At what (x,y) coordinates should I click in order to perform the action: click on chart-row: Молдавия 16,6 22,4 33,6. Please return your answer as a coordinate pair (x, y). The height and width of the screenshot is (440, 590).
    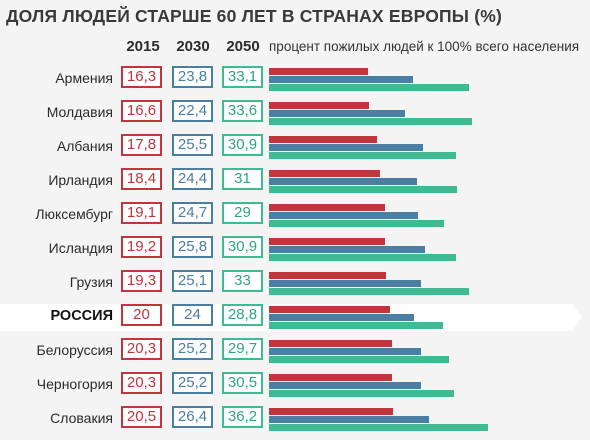
    Looking at the image, I should click on (295, 113).